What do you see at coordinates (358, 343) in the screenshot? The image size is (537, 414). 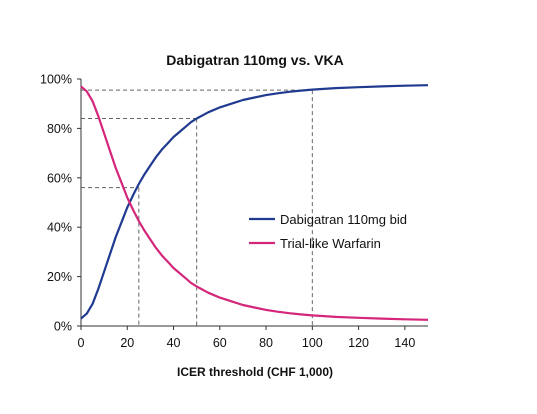 I see `x-tick-label: 120` at bounding box center [358, 343].